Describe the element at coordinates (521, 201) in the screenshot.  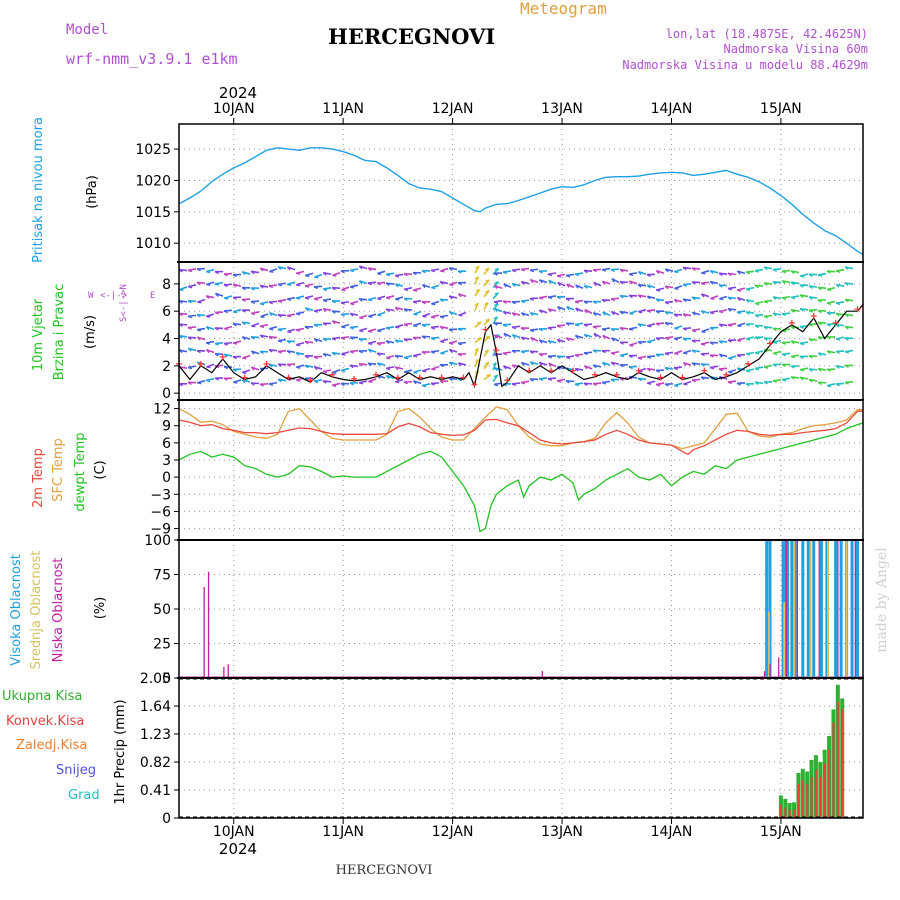
I see `pressure-line` at that location.